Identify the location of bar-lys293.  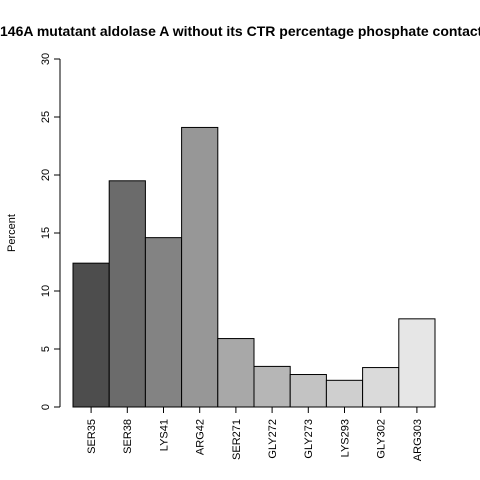
(344, 393).